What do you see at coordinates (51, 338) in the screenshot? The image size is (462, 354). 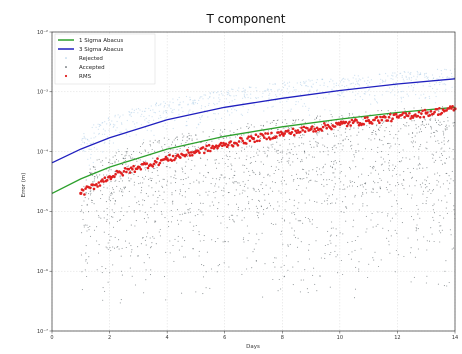 I see `x-tick-label: 0` at bounding box center [51, 338].